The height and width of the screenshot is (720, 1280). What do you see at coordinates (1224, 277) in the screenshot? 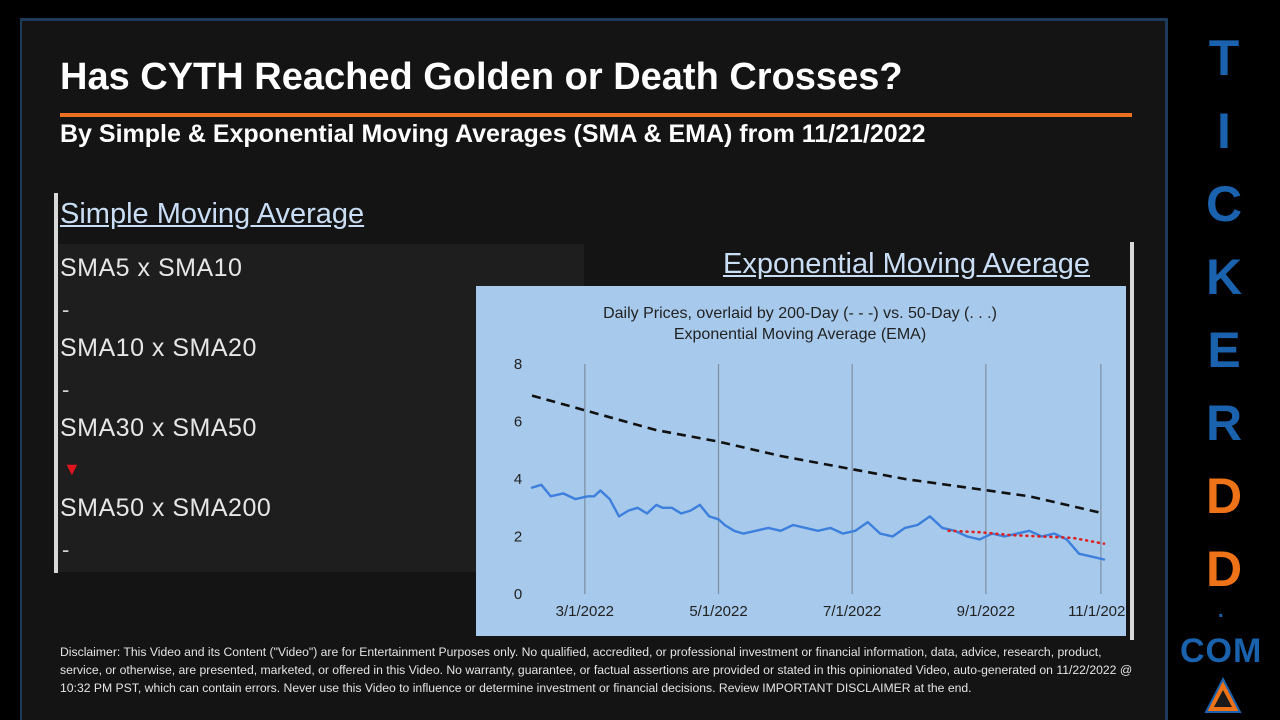
I see `brand-letter-4: K` at bounding box center [1224, 277].